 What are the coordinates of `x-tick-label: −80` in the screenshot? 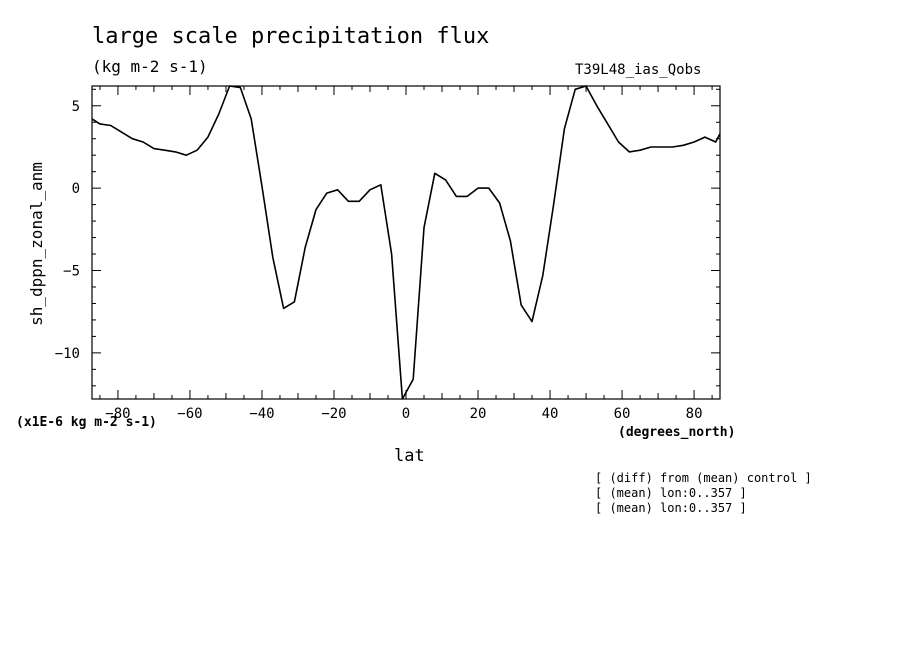 It's located at (117, 414).